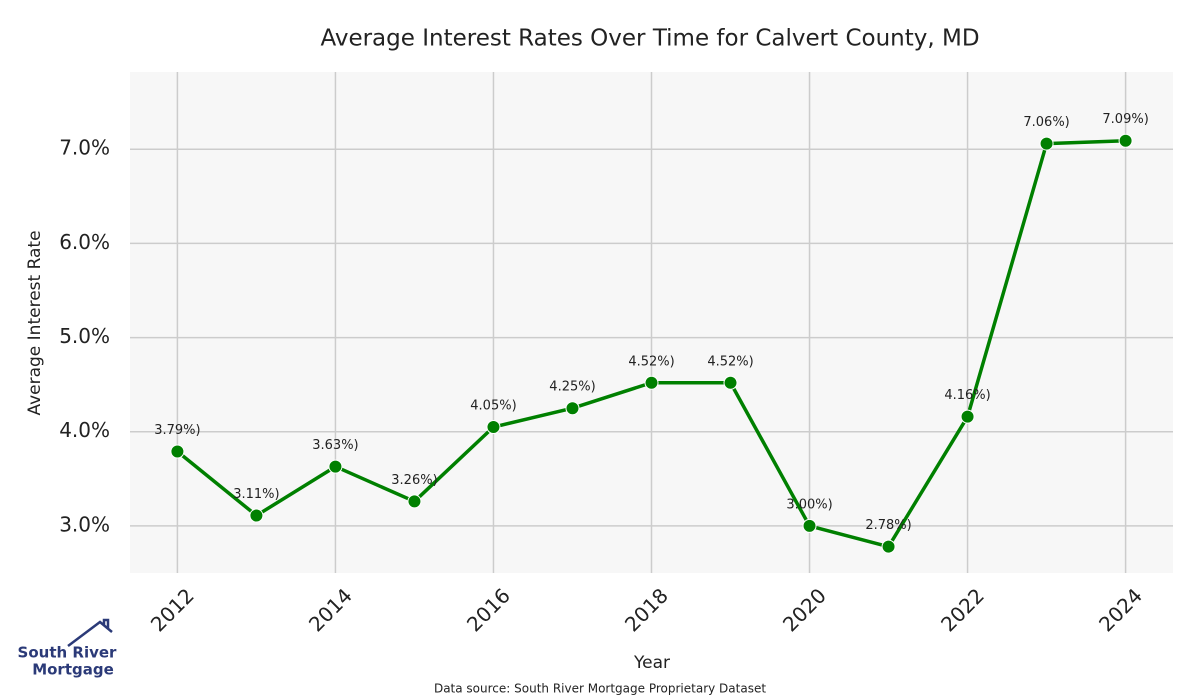 The height and width of the screenshot is (700, 1200). What do you see at coordinates (330, 609) in the screenshot?
I see `x-tick-label: 2014` at bounding box center [330, 609].